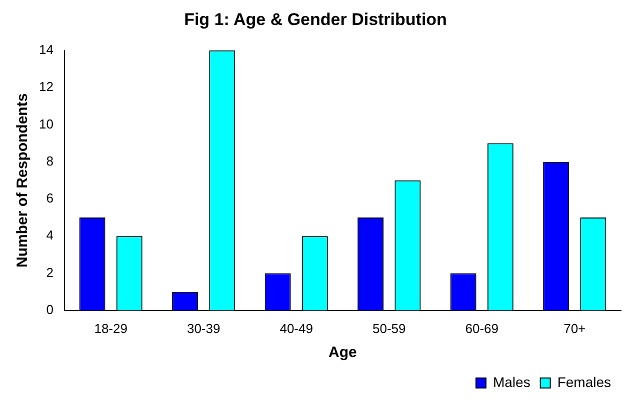  I want to click on y-tick-label: 10, so click(46, 124).